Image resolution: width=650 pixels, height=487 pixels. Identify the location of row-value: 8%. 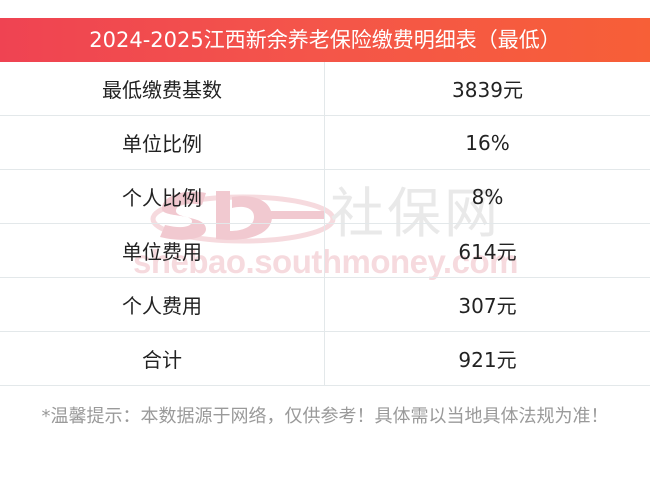
(487, 196).